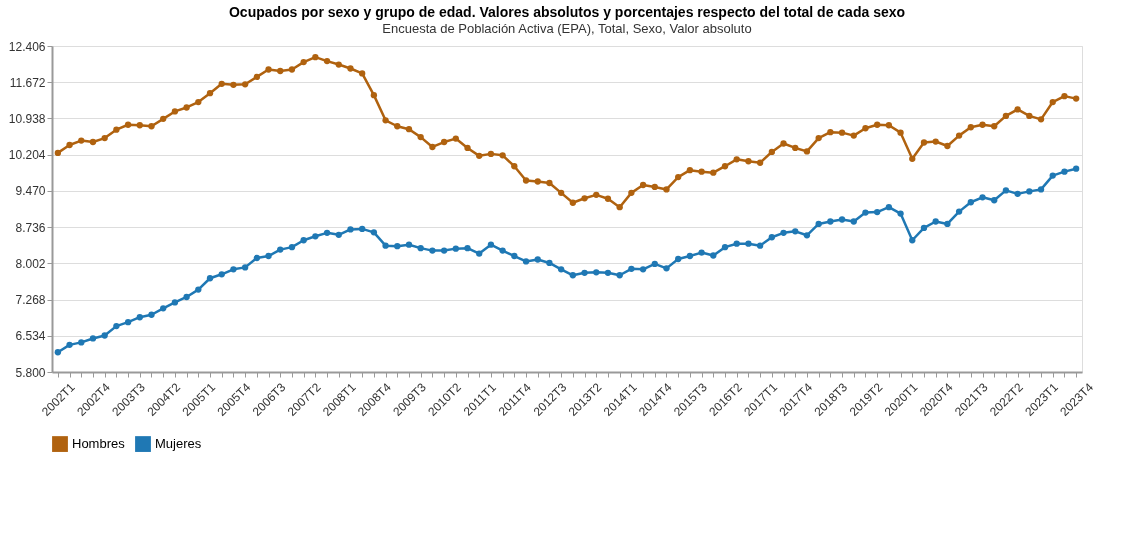  Describe the element at coordinates (30, 372) in the screenshot. I see `y-tick-label: 5.800` at that location.